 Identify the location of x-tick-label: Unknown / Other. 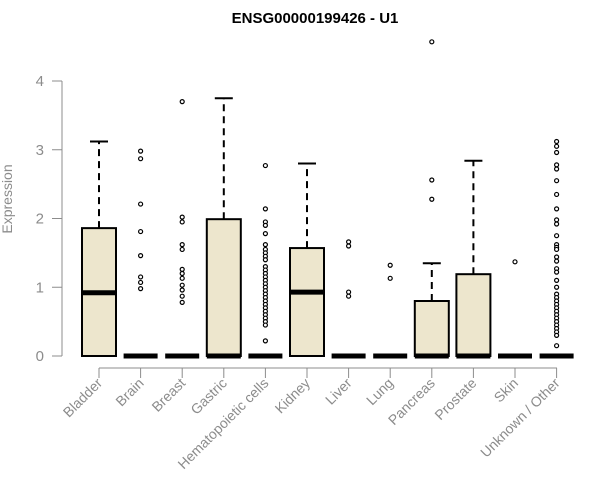
(520, 418).